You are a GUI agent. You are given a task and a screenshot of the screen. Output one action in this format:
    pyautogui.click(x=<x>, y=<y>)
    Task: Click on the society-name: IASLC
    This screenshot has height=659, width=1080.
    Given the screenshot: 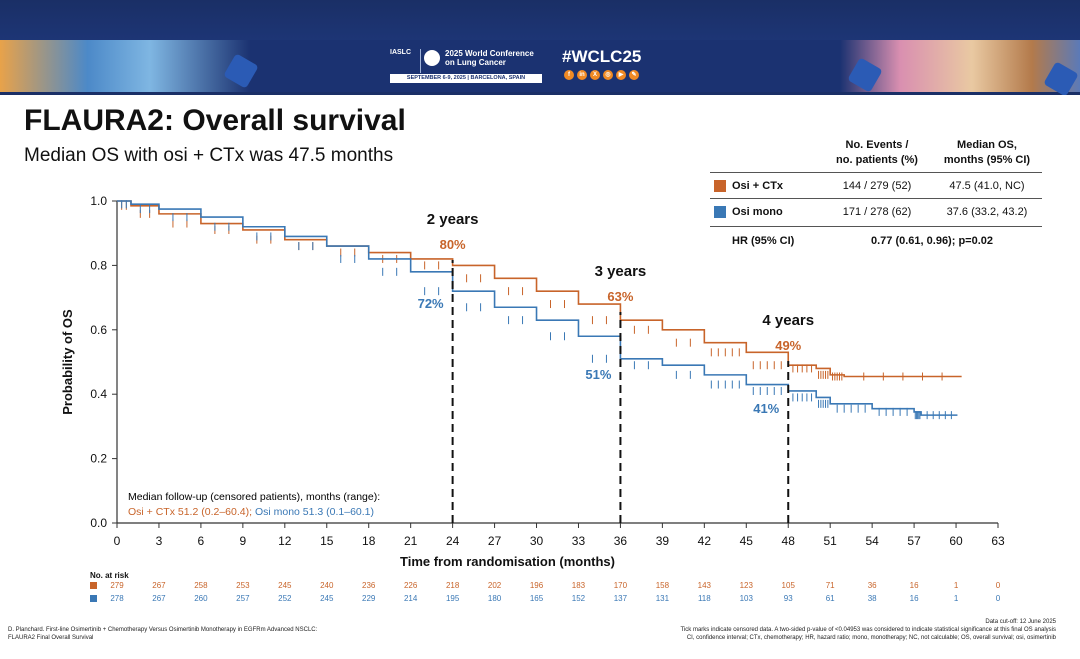 What is the action you would take?
    pyautogui.click(x=400, y=52)
    